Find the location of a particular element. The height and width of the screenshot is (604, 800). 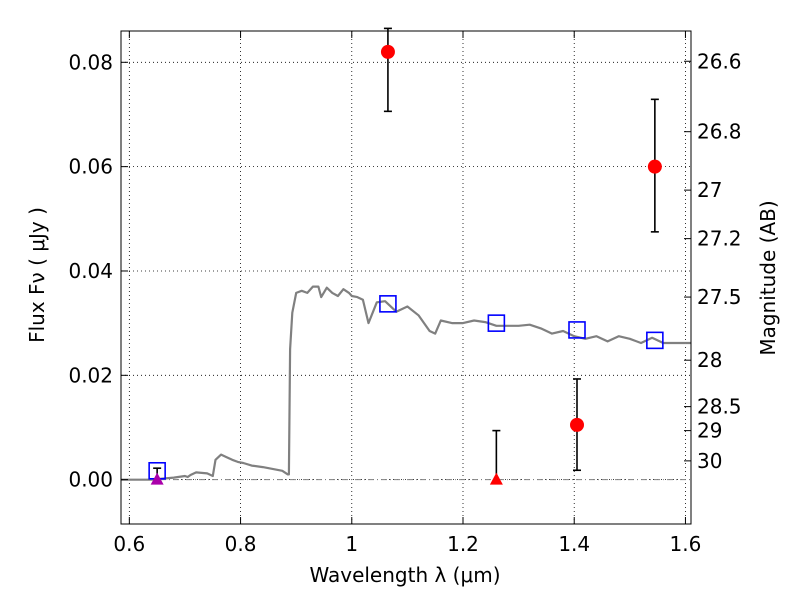

y-axis-ticks: 0.00 0.02 0.04 0.06 0.08 is located at coordinates (98, 271).